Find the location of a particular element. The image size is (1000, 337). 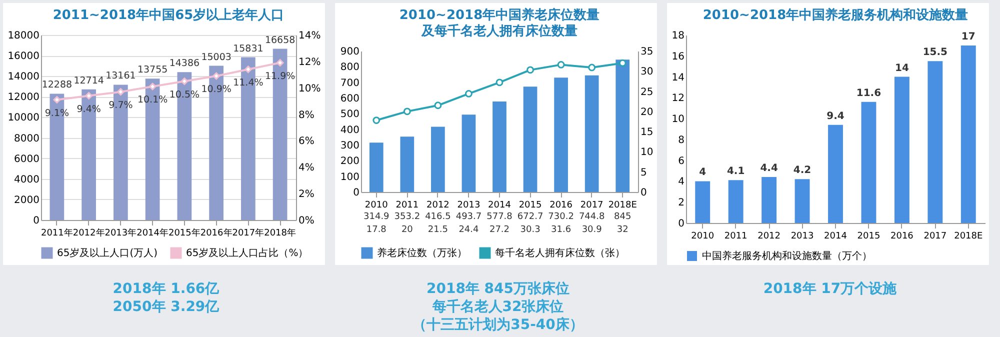

data-label: 4.4 is located at coordinates (769, 168).